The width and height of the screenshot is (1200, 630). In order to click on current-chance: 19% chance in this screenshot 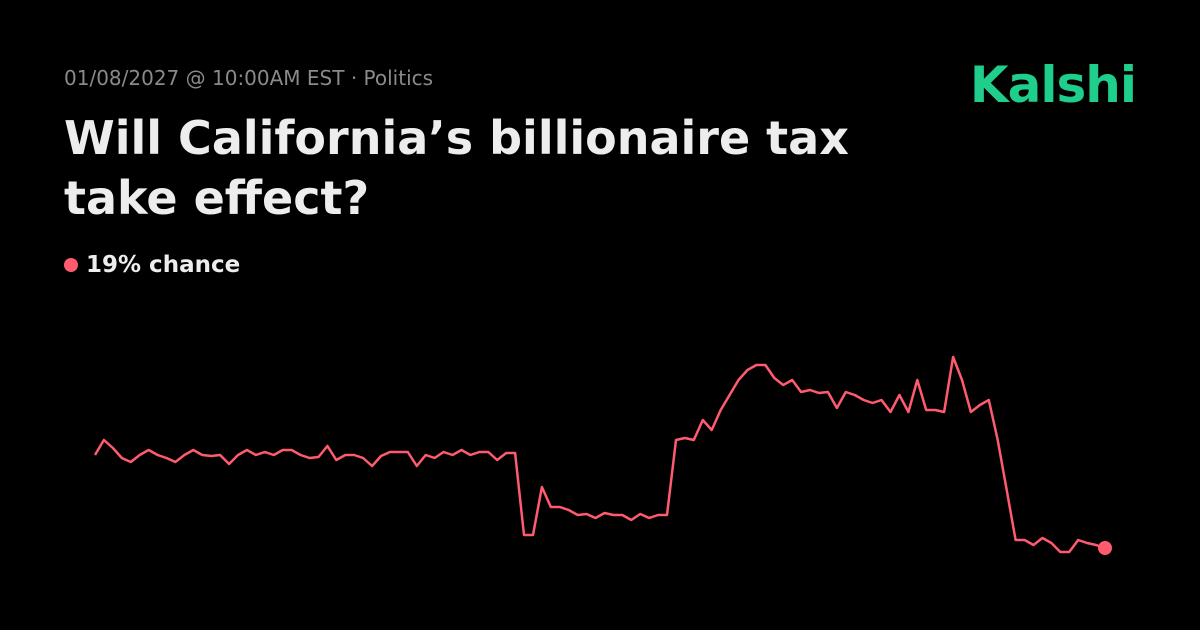, I will do `click(152, 265)`.